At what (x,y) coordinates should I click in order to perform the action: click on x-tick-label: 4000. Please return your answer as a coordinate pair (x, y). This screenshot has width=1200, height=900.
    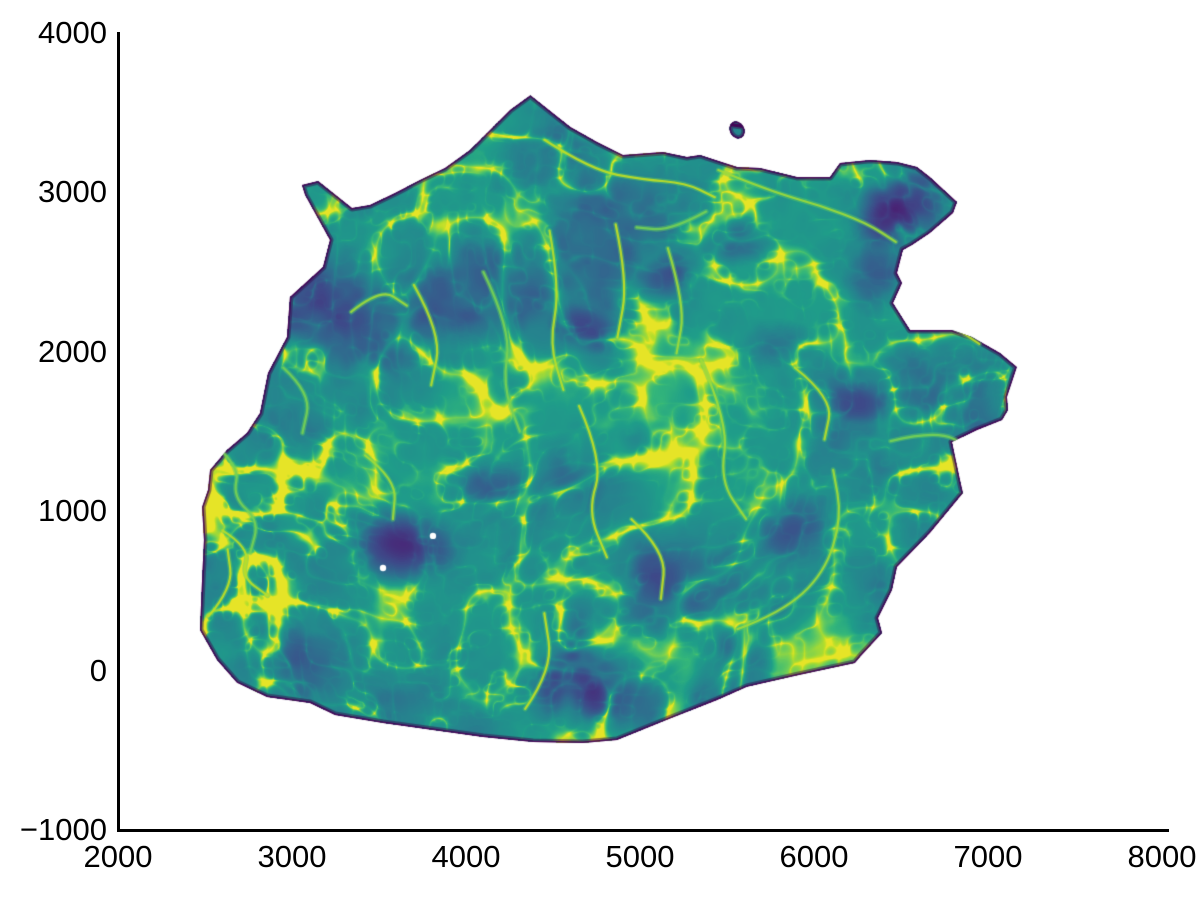
    Looking at the image, I should click on (466, 856).